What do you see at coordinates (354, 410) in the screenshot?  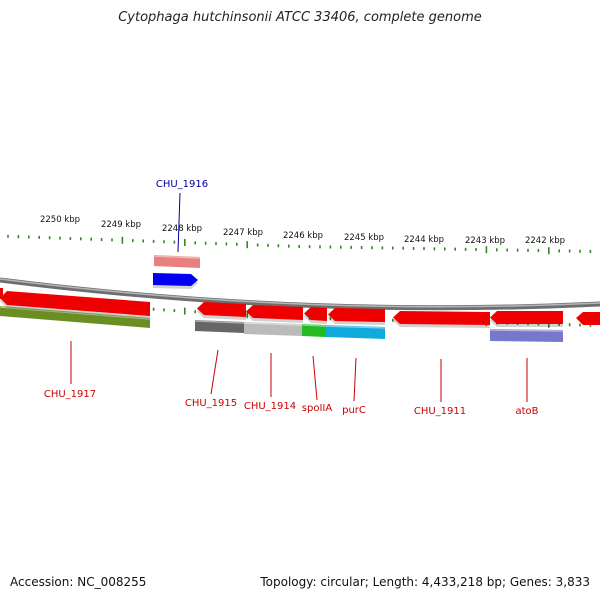 I see `gene-label: purC` at bounding box center [354, 410].